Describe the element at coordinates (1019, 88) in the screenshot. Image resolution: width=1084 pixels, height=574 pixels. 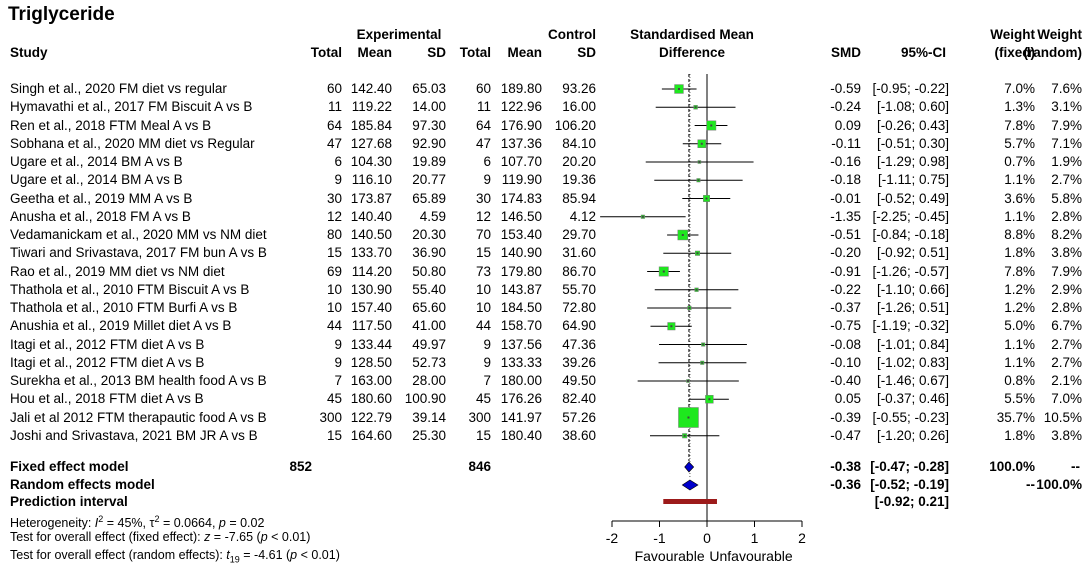
I see `weight-fixed: 7.0%` at that location.